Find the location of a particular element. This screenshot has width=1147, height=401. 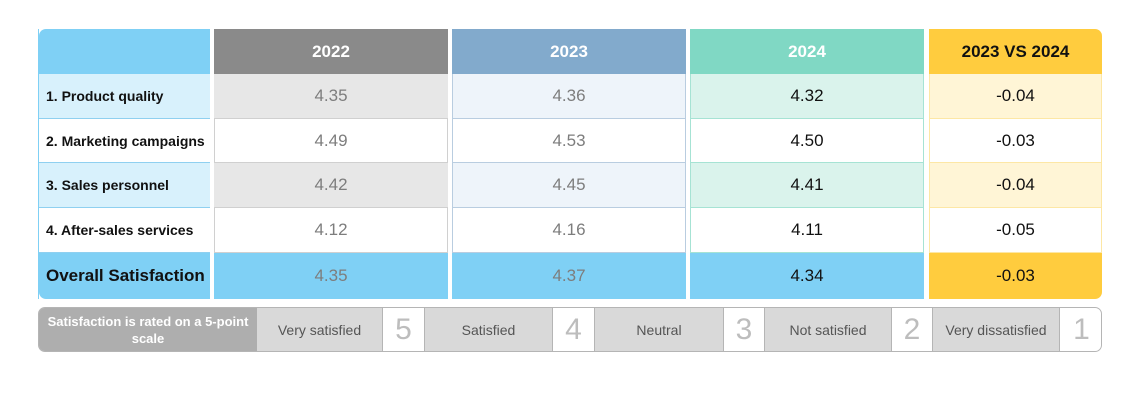

row-label: 2. Marketing campaigns is located at coordinates (124, 141).